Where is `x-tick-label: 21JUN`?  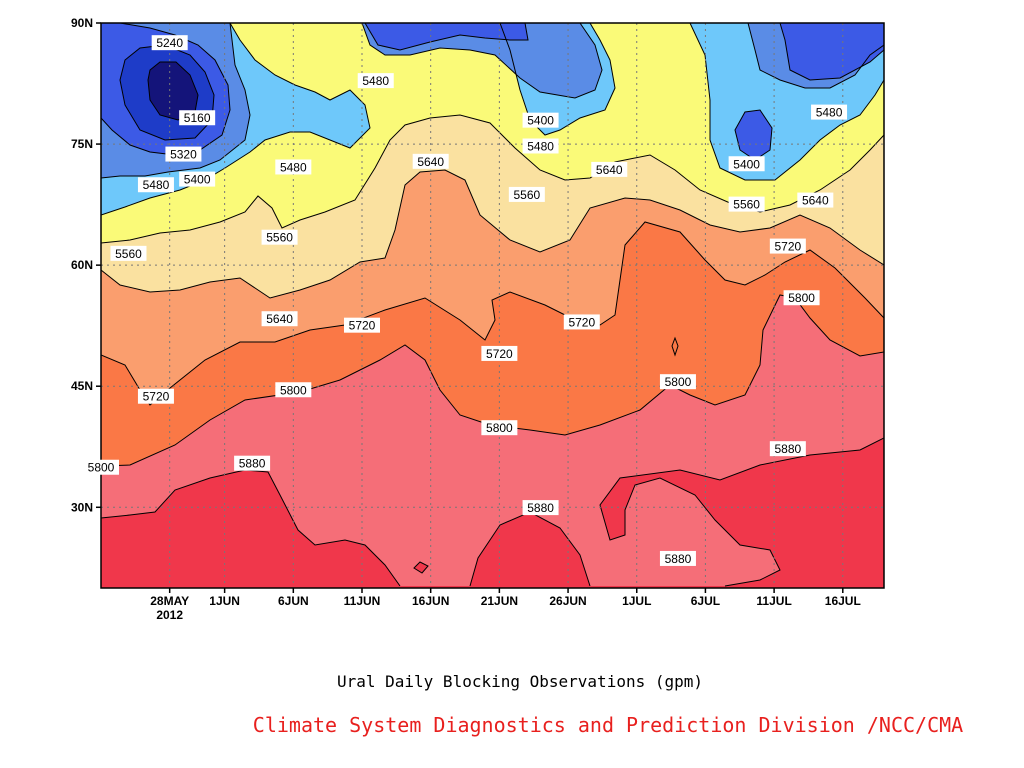
x-tick-label: 21JUN is located at coordinates (499, 601).